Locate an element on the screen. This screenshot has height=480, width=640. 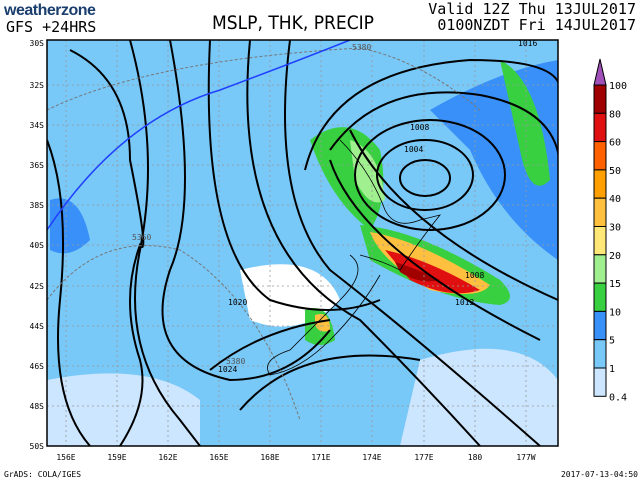
svg-text: 38S is located at coordinates (37, 205).